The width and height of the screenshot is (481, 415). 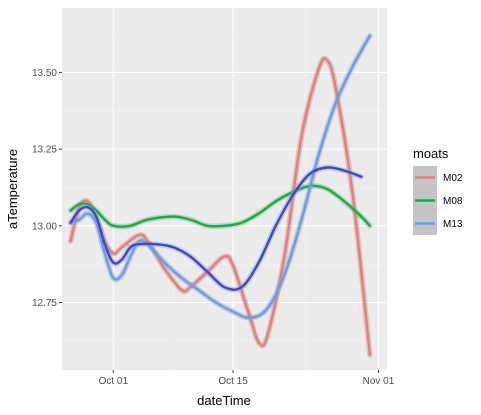 What do you see at coordinates (47, 188) in the screenshot?
I see `y-axis: 12.75 13.00 13.25 13.50` at bounding box center [47, 188].